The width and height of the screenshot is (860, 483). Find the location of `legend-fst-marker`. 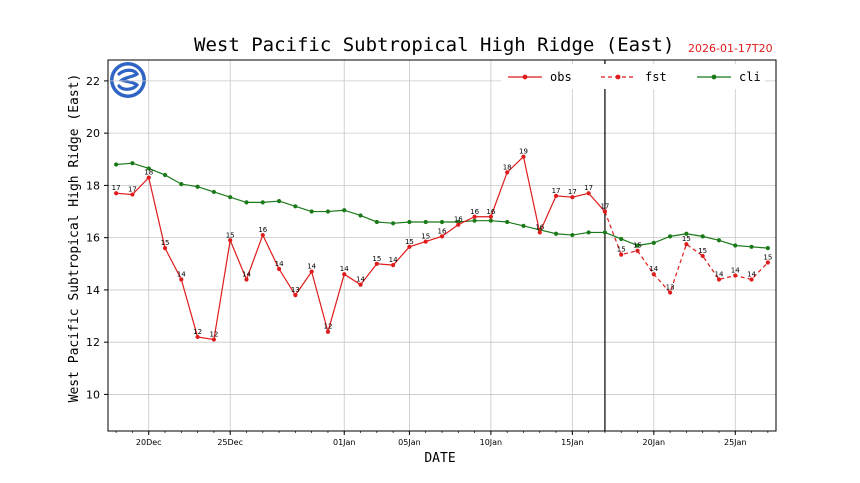

legend-fst-marker is located at coordinates (618, 77).